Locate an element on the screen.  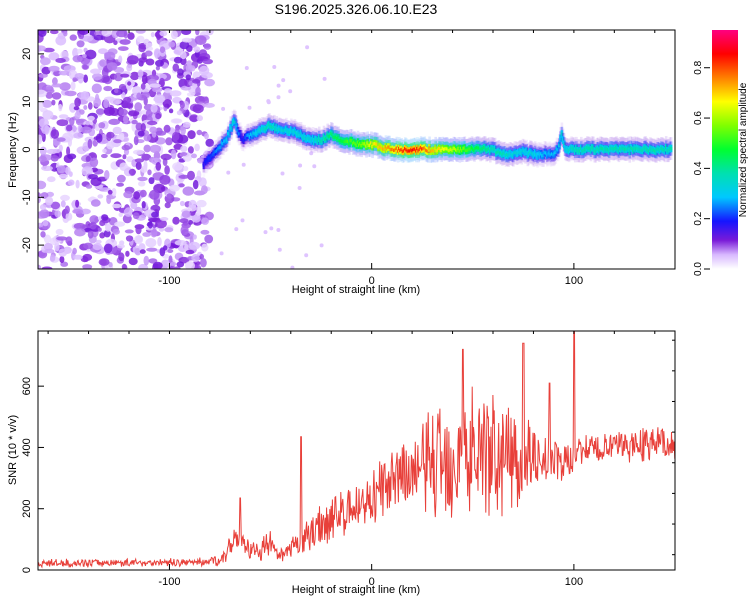
colorbar-tick-label: 0.8 is located at coordinates (698, 67).